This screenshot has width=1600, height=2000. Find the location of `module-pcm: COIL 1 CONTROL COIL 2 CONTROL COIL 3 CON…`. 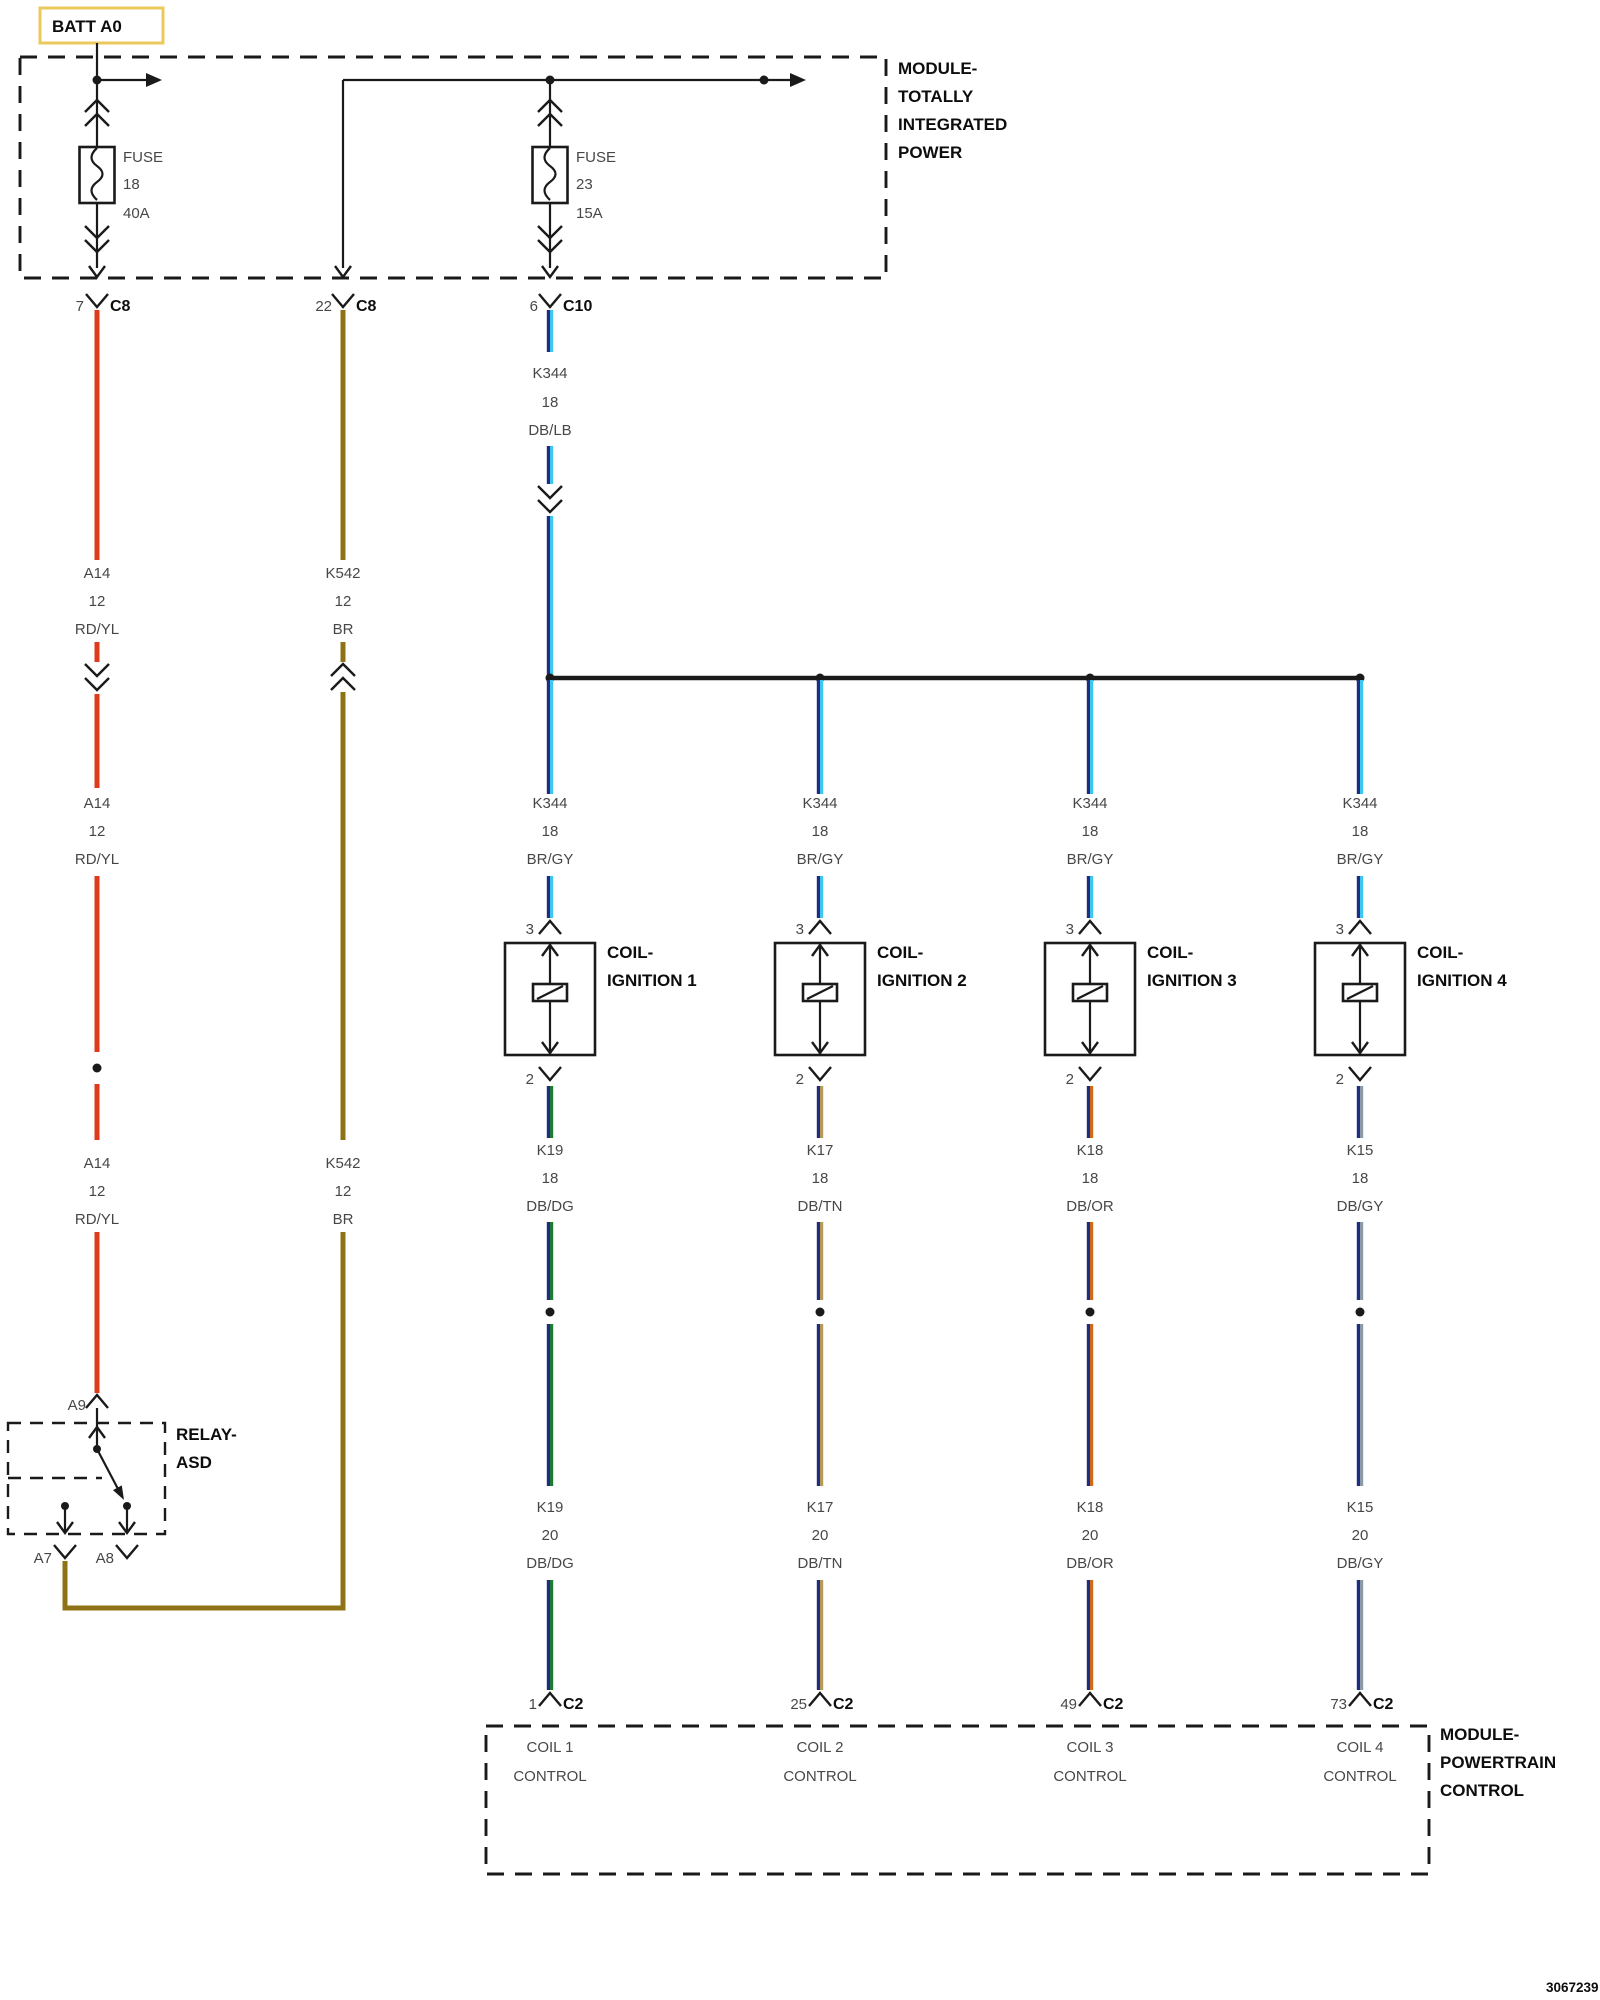

module-pcm: COIL 1 CONTROL COIL 2 CONTROL COIL 3 CON… is located at coordinates (1020, 1800).